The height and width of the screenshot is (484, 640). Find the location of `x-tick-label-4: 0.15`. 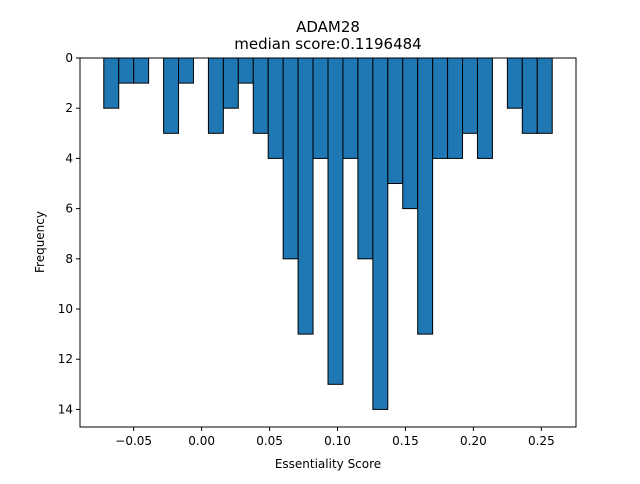

x-tick-label-4: 0.15 is located at coordinates (405, 441).